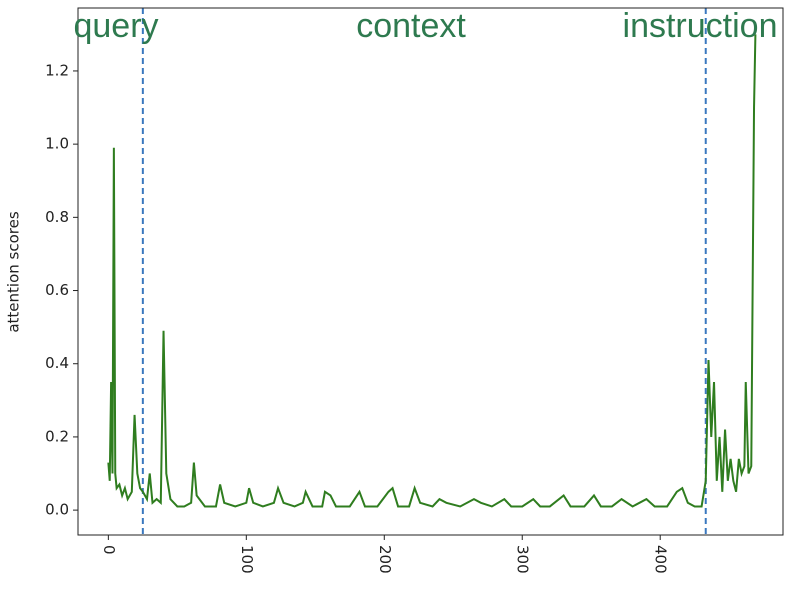  Describe the element at coordinates (57, 436) in the screenshot. I see `y-tick-label: 0.2` at that location.